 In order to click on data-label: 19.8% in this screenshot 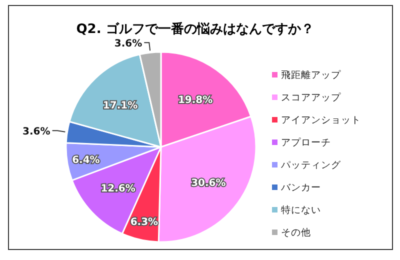, I will do `click(195, 100)`.